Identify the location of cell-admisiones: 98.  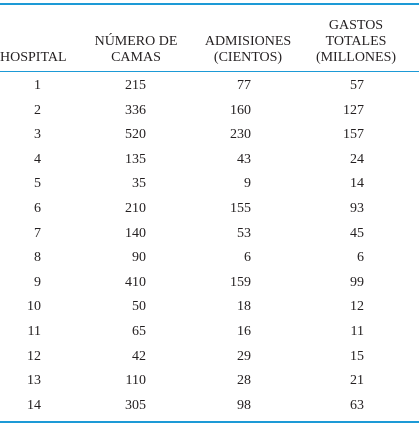
(244, 405).